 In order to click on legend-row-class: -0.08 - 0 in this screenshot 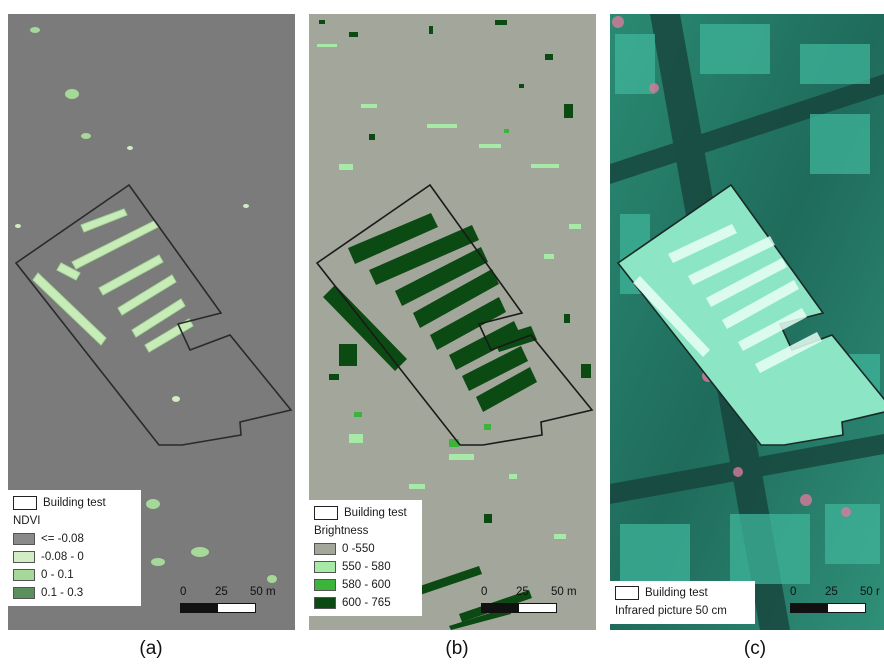, I will do `click(77, 557)`.